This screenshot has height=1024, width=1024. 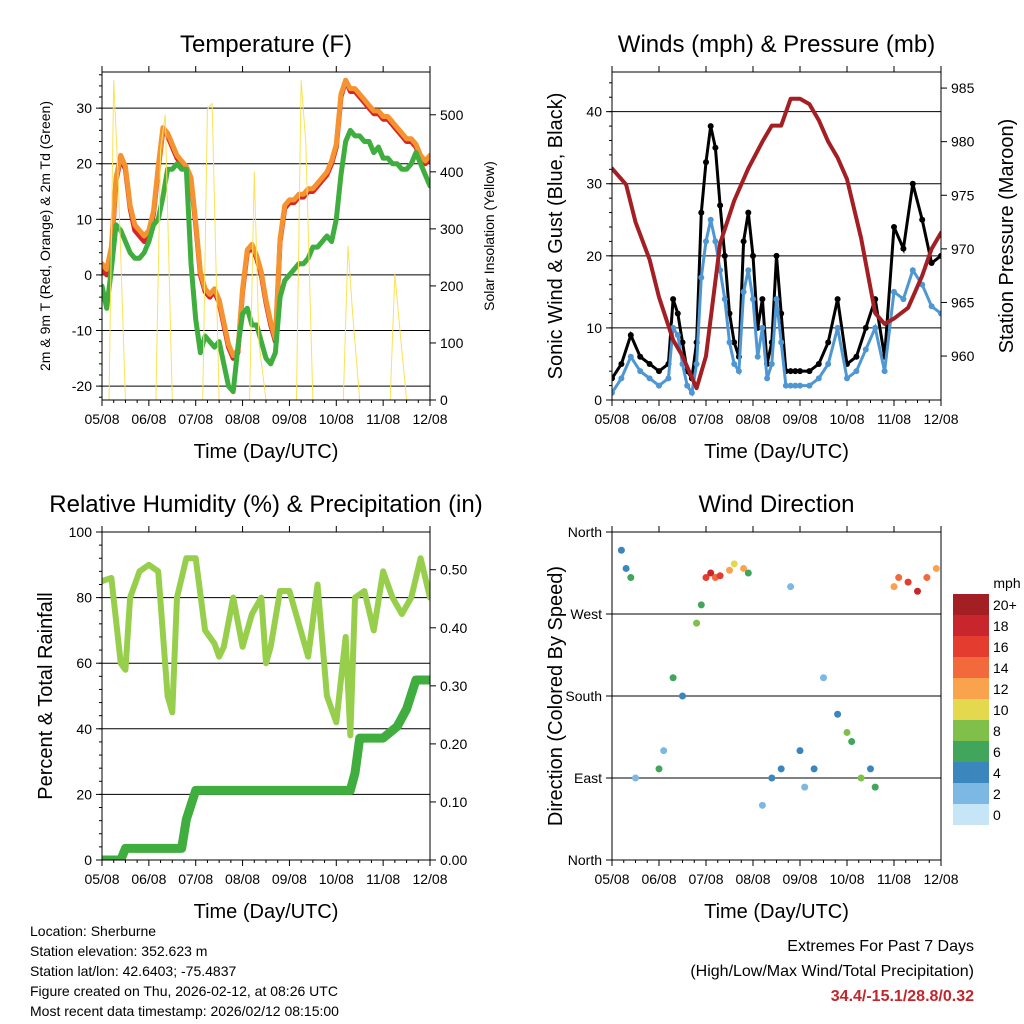 What do you see at coordinates (940, 879) in the screenshot?
I see `x-tick-label: 12/08` at bounding box center [940, 879].